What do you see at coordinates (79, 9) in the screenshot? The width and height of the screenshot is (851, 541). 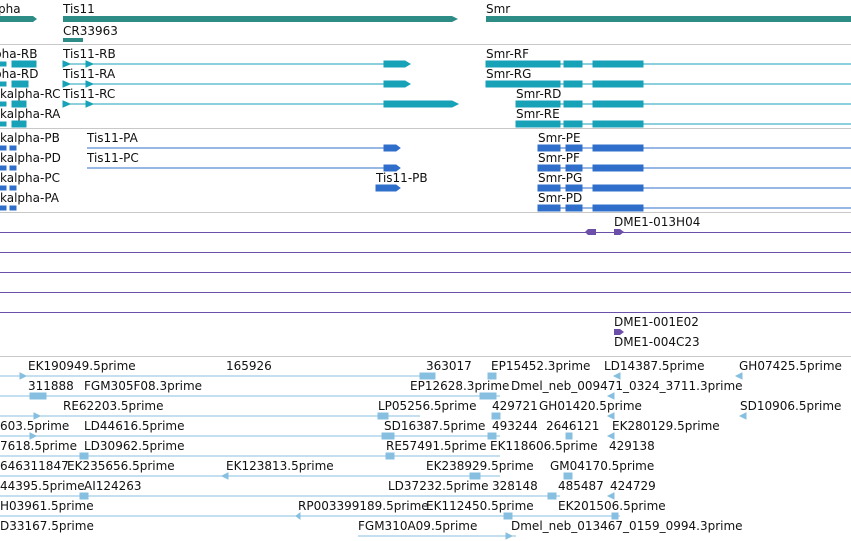 I see `gene-label: Tis11` at bounding box center [79, 9].